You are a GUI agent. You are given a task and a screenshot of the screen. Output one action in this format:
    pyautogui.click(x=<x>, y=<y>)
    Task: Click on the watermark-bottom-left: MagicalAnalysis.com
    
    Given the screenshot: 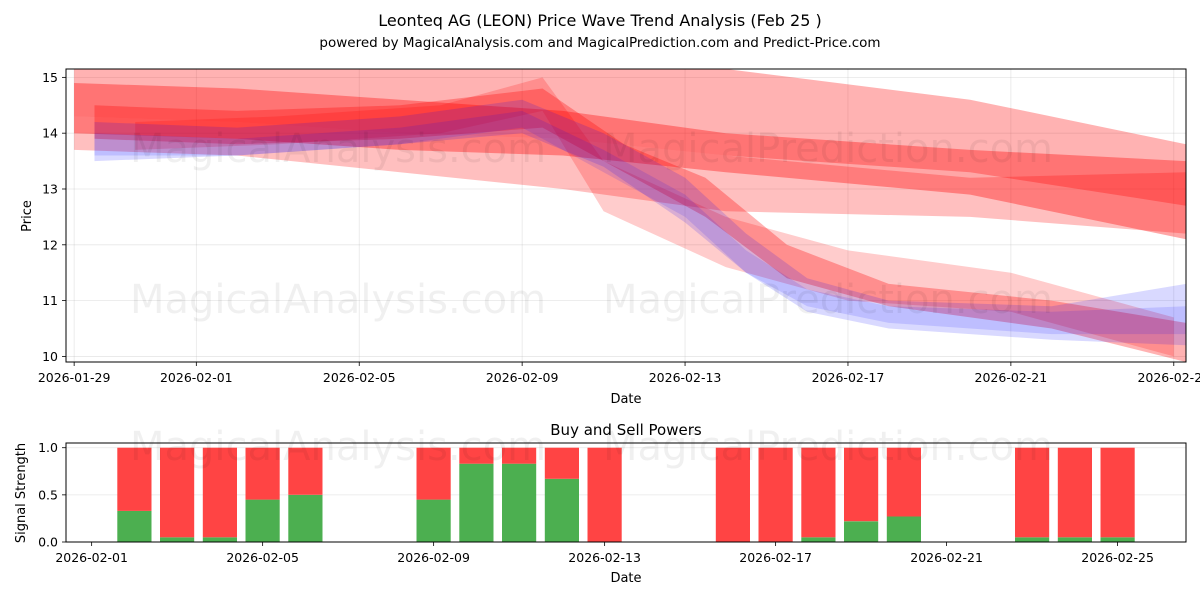 What is the action you would take?
    pyautogui.click(x=338, y=447)
    